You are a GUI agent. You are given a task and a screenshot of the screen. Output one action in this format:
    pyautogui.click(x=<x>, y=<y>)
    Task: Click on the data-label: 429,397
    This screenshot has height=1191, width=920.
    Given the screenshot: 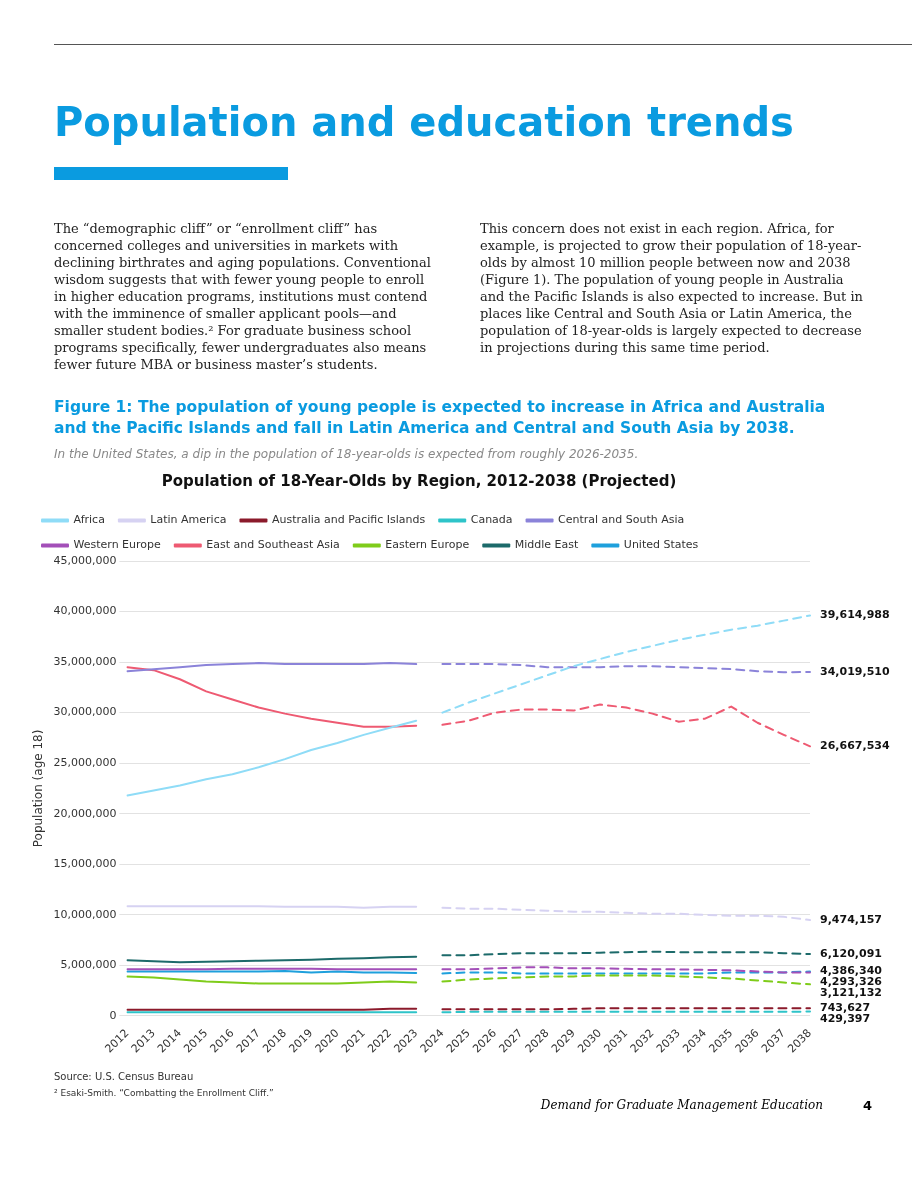 What is the action you would take?
    pyautogui.click(x=845, y=1019)
    